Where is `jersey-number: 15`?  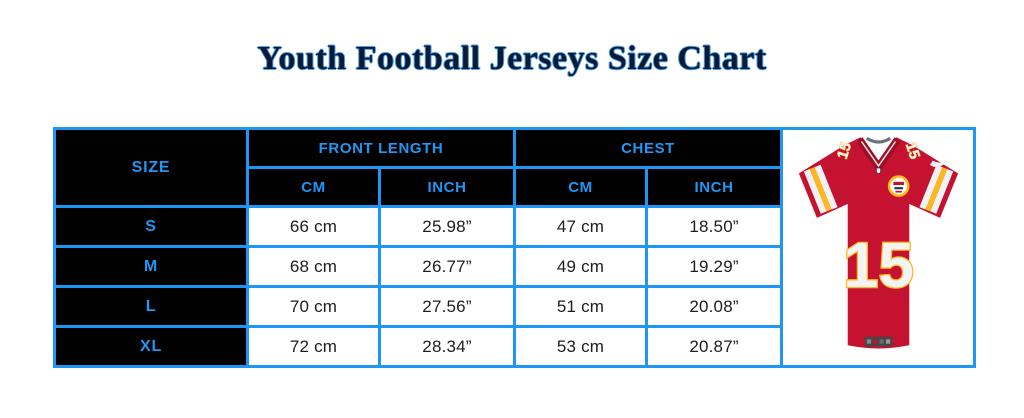 jersey-number: 15 is located at coordinates (878, 264).